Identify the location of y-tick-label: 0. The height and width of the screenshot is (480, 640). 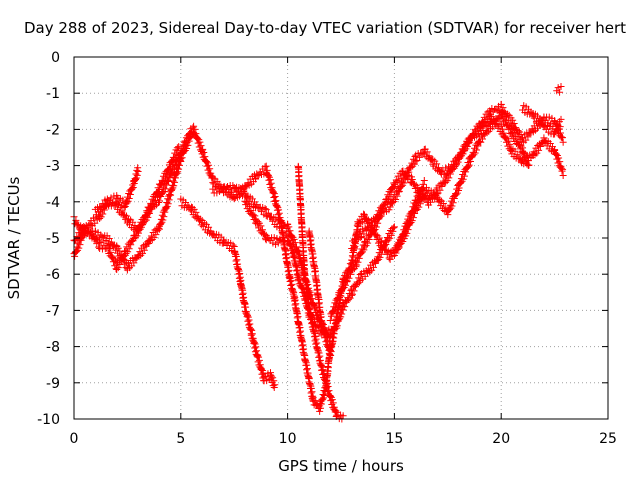
(55, 58).